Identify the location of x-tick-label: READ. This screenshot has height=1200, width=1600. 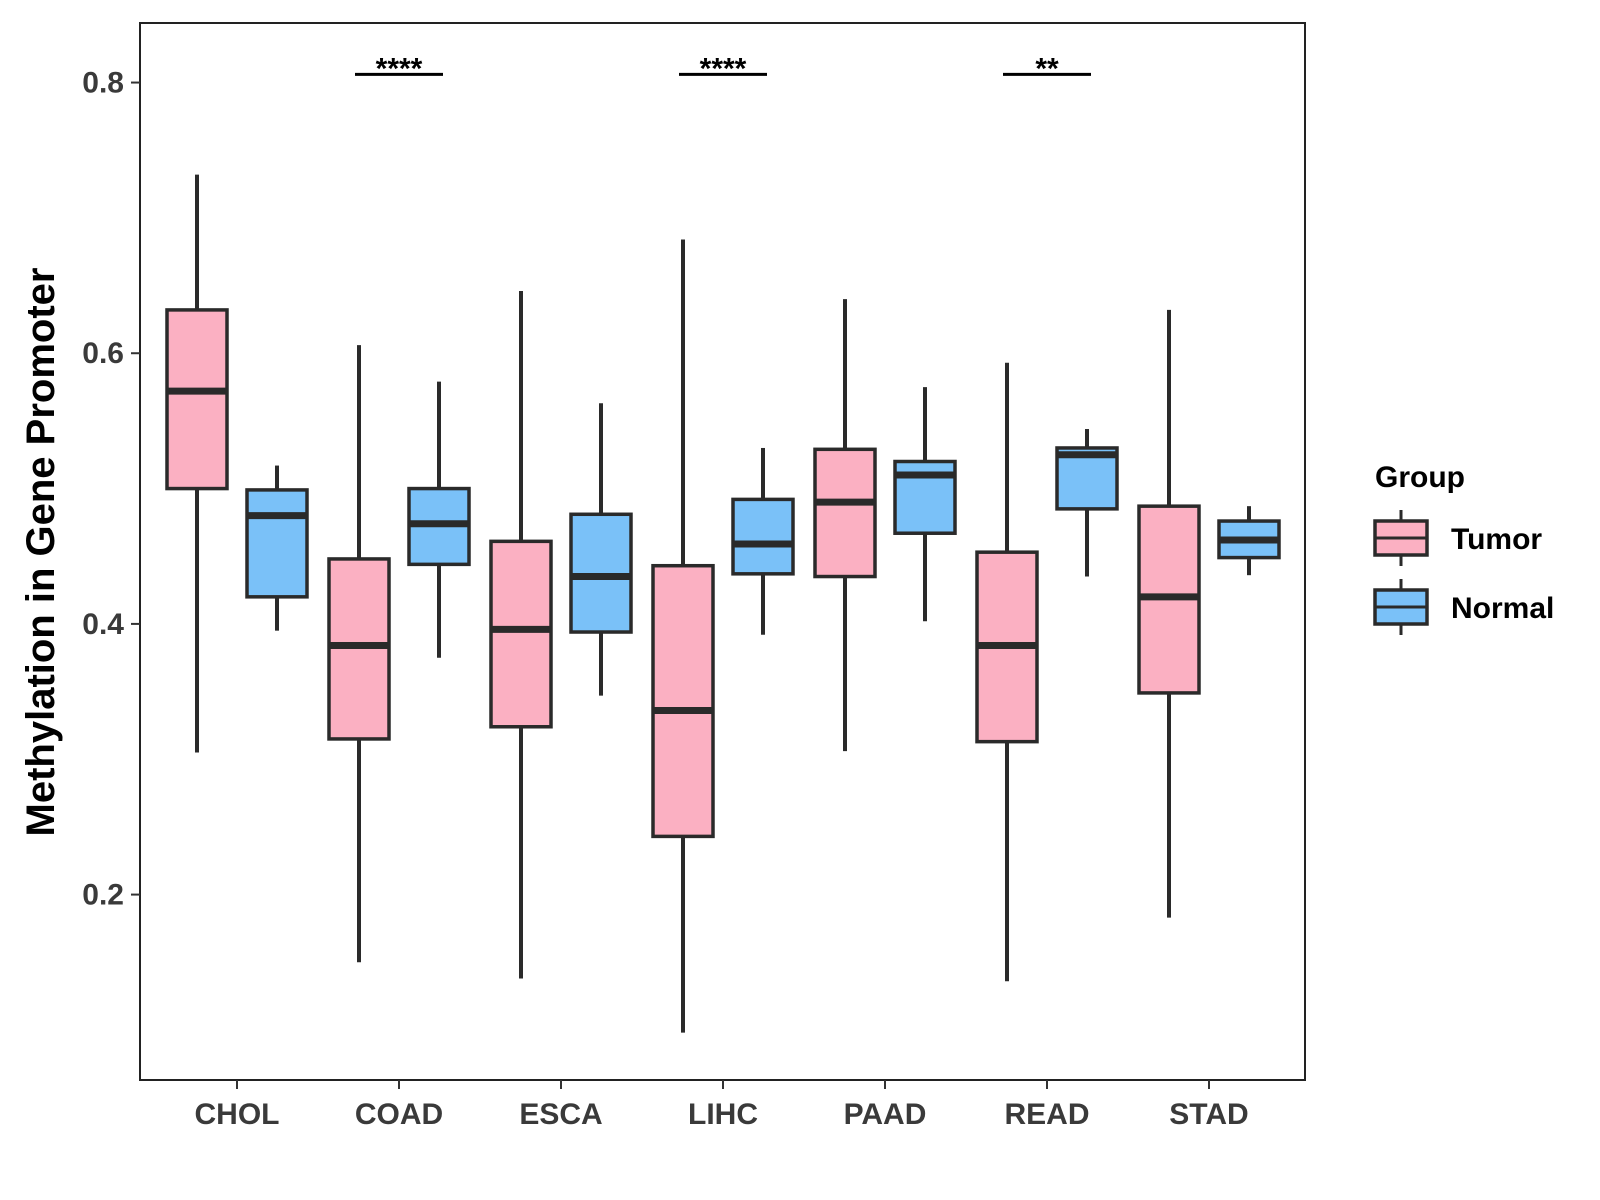
(1046, 1114).